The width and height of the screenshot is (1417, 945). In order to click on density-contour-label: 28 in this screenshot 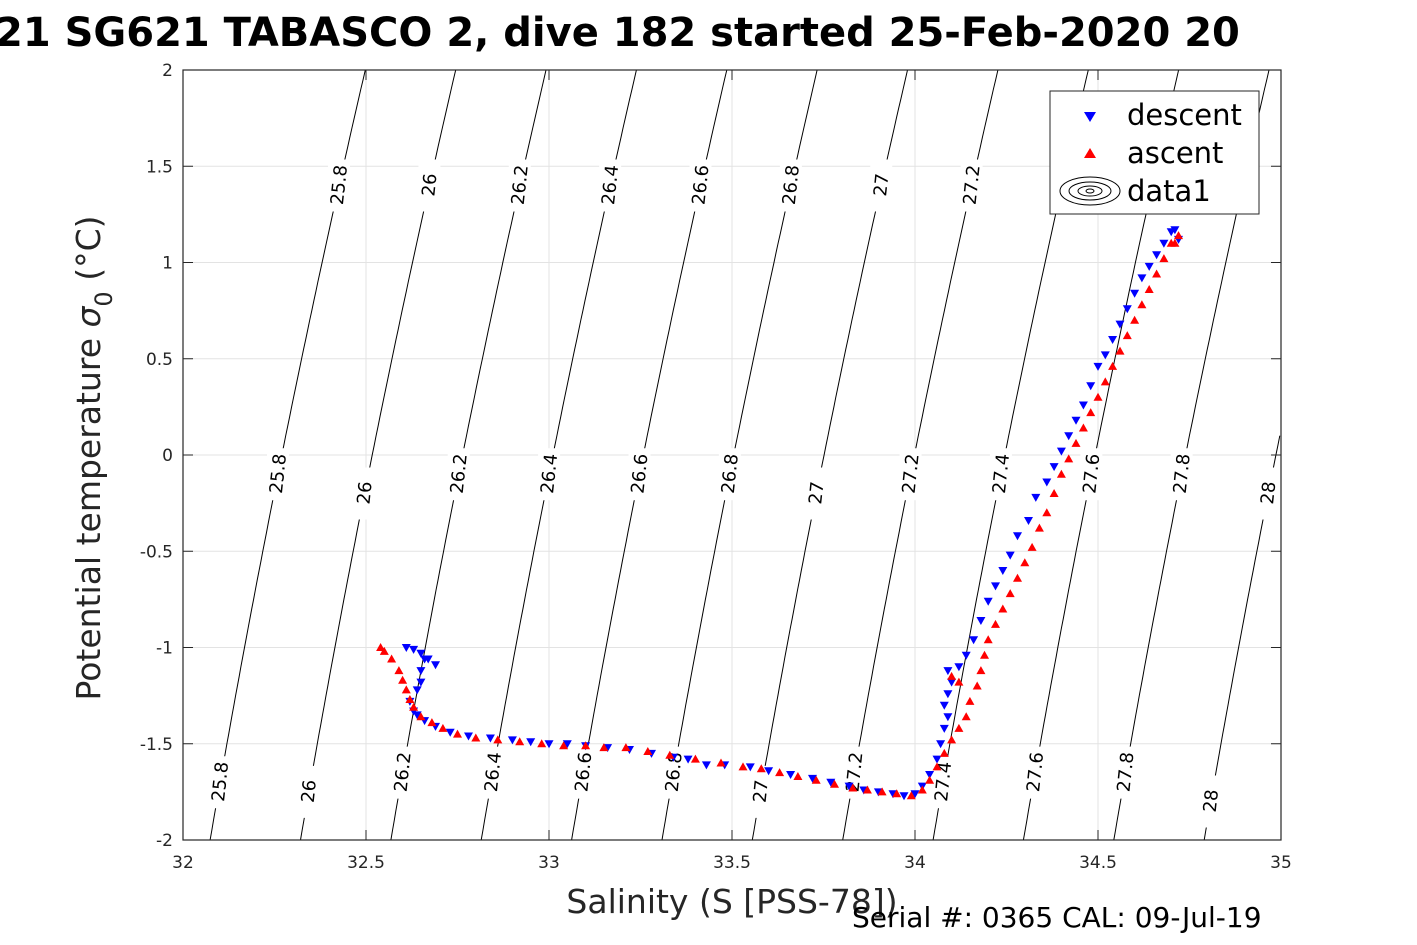, I will do `click(1211, 800)`.